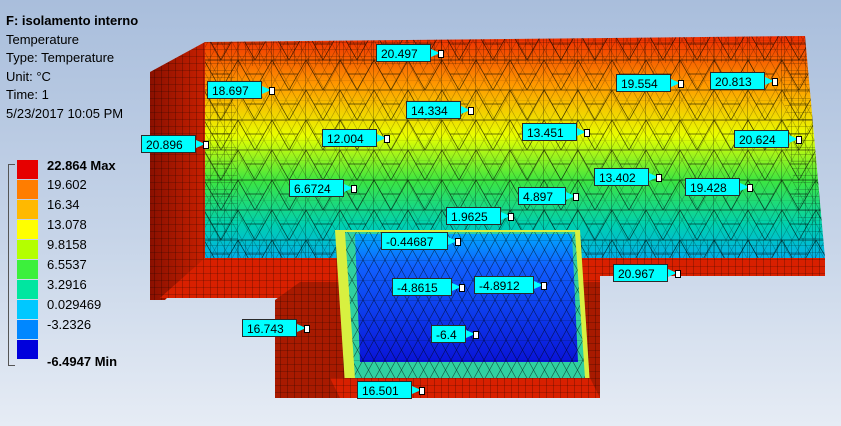 The width and height of the screenshot is (841, 426). What do you see at coordinates (380, 391) in the screenshot?
I see `probe-value: 16.501` at bounding box center [380, 391].